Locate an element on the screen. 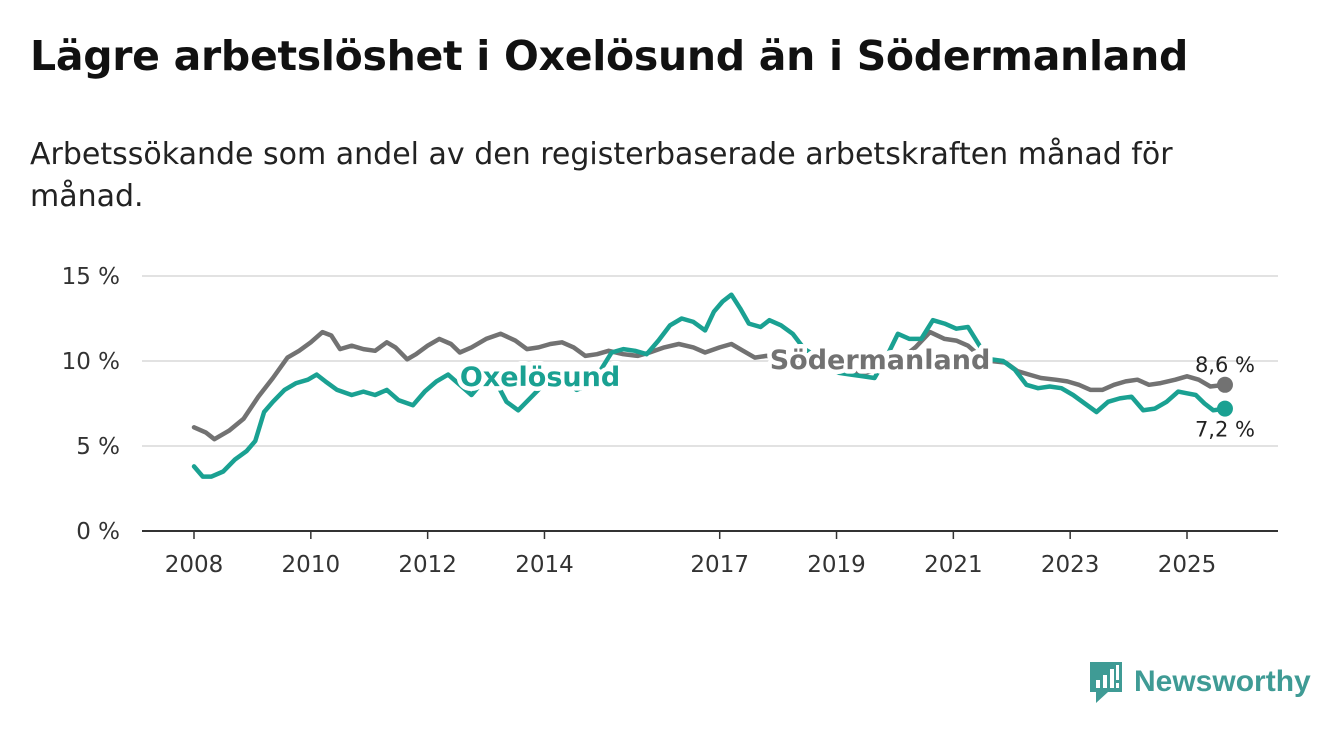 The width and height of the screenshot is (1340, 734). x-tick-label: 2012 is located at coordinates (427, 565).